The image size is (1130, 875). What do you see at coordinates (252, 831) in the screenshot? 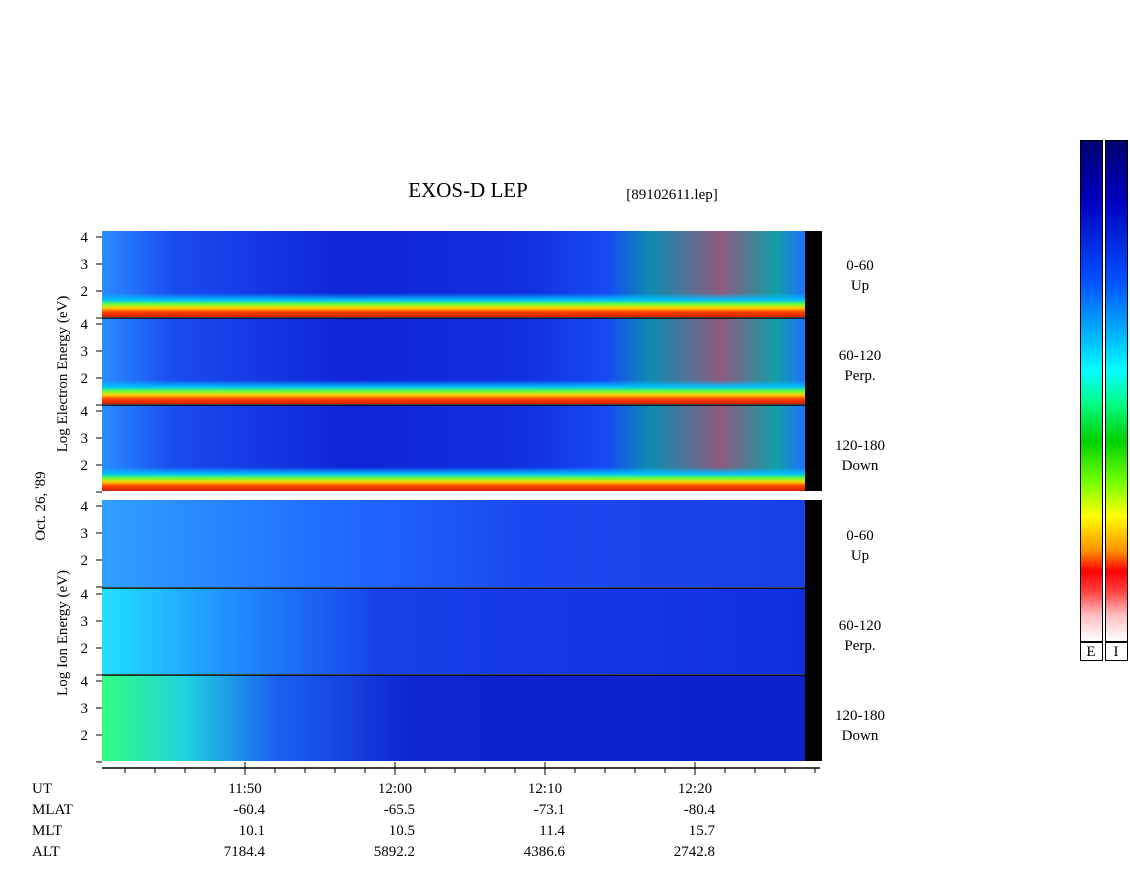
I see `ephemeris-value: 10.1` at bounding box center [252, 831].